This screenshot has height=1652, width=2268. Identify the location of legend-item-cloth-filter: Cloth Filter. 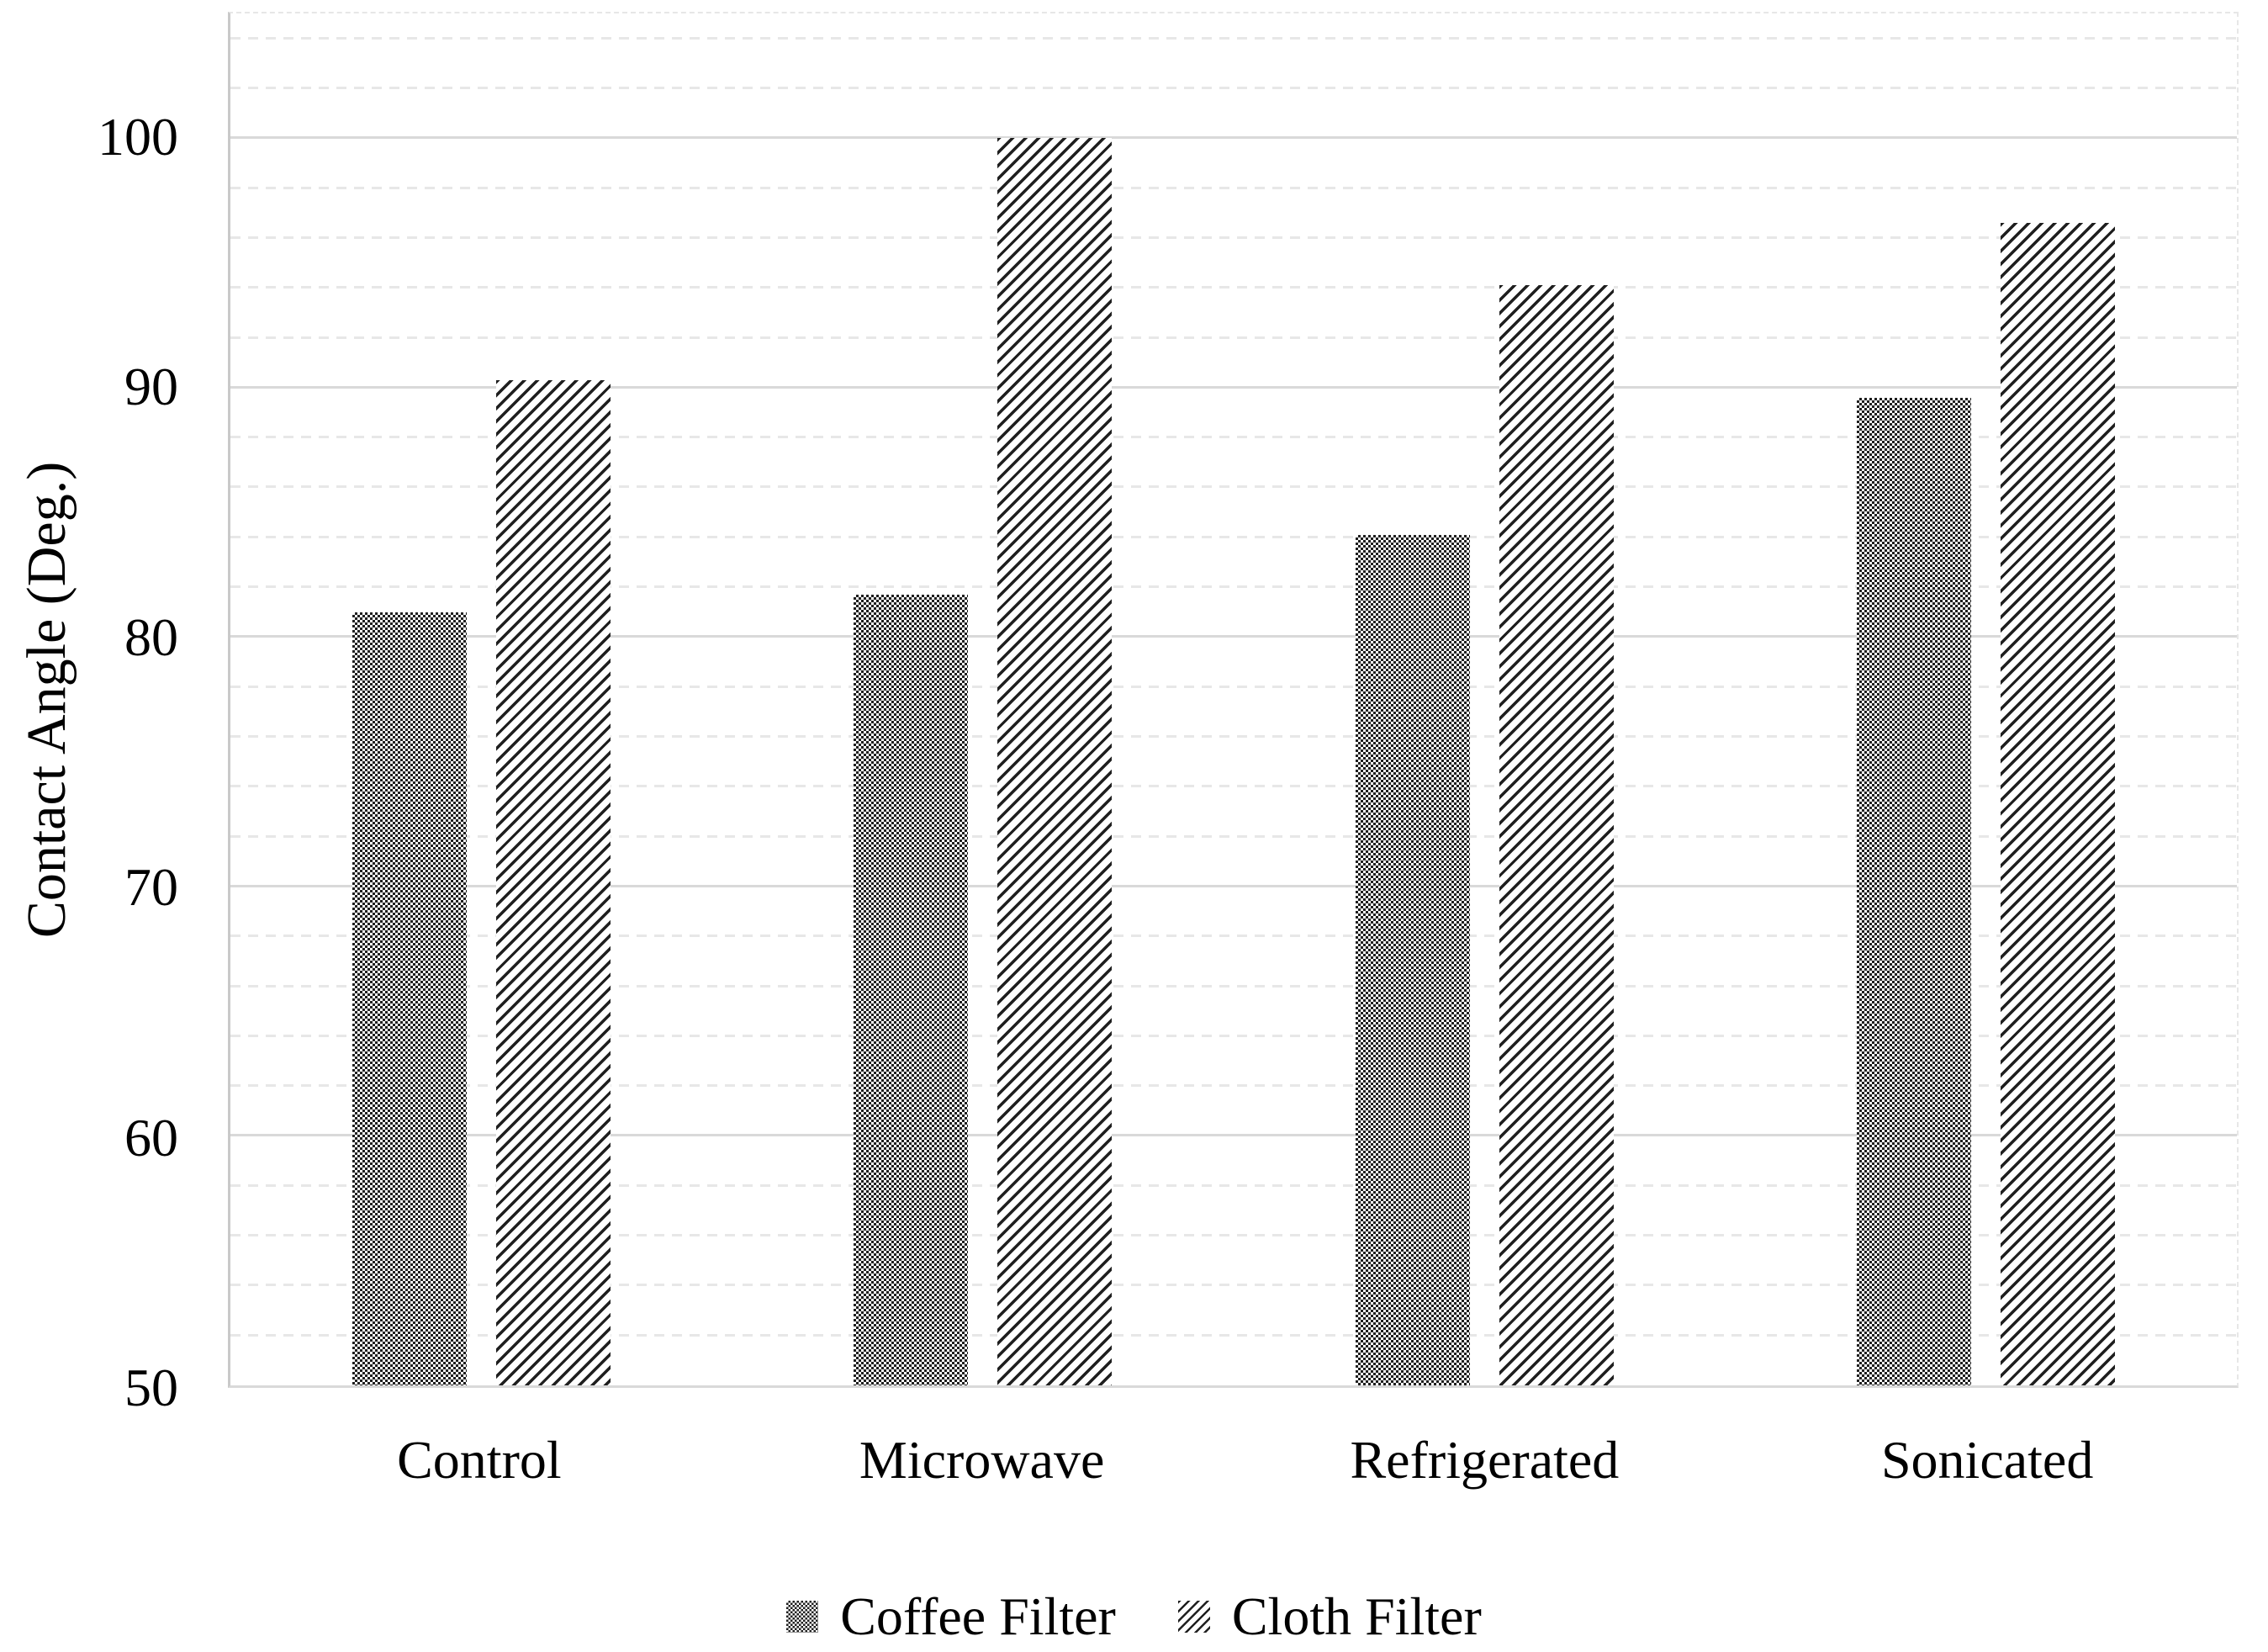
(1329, 1616).